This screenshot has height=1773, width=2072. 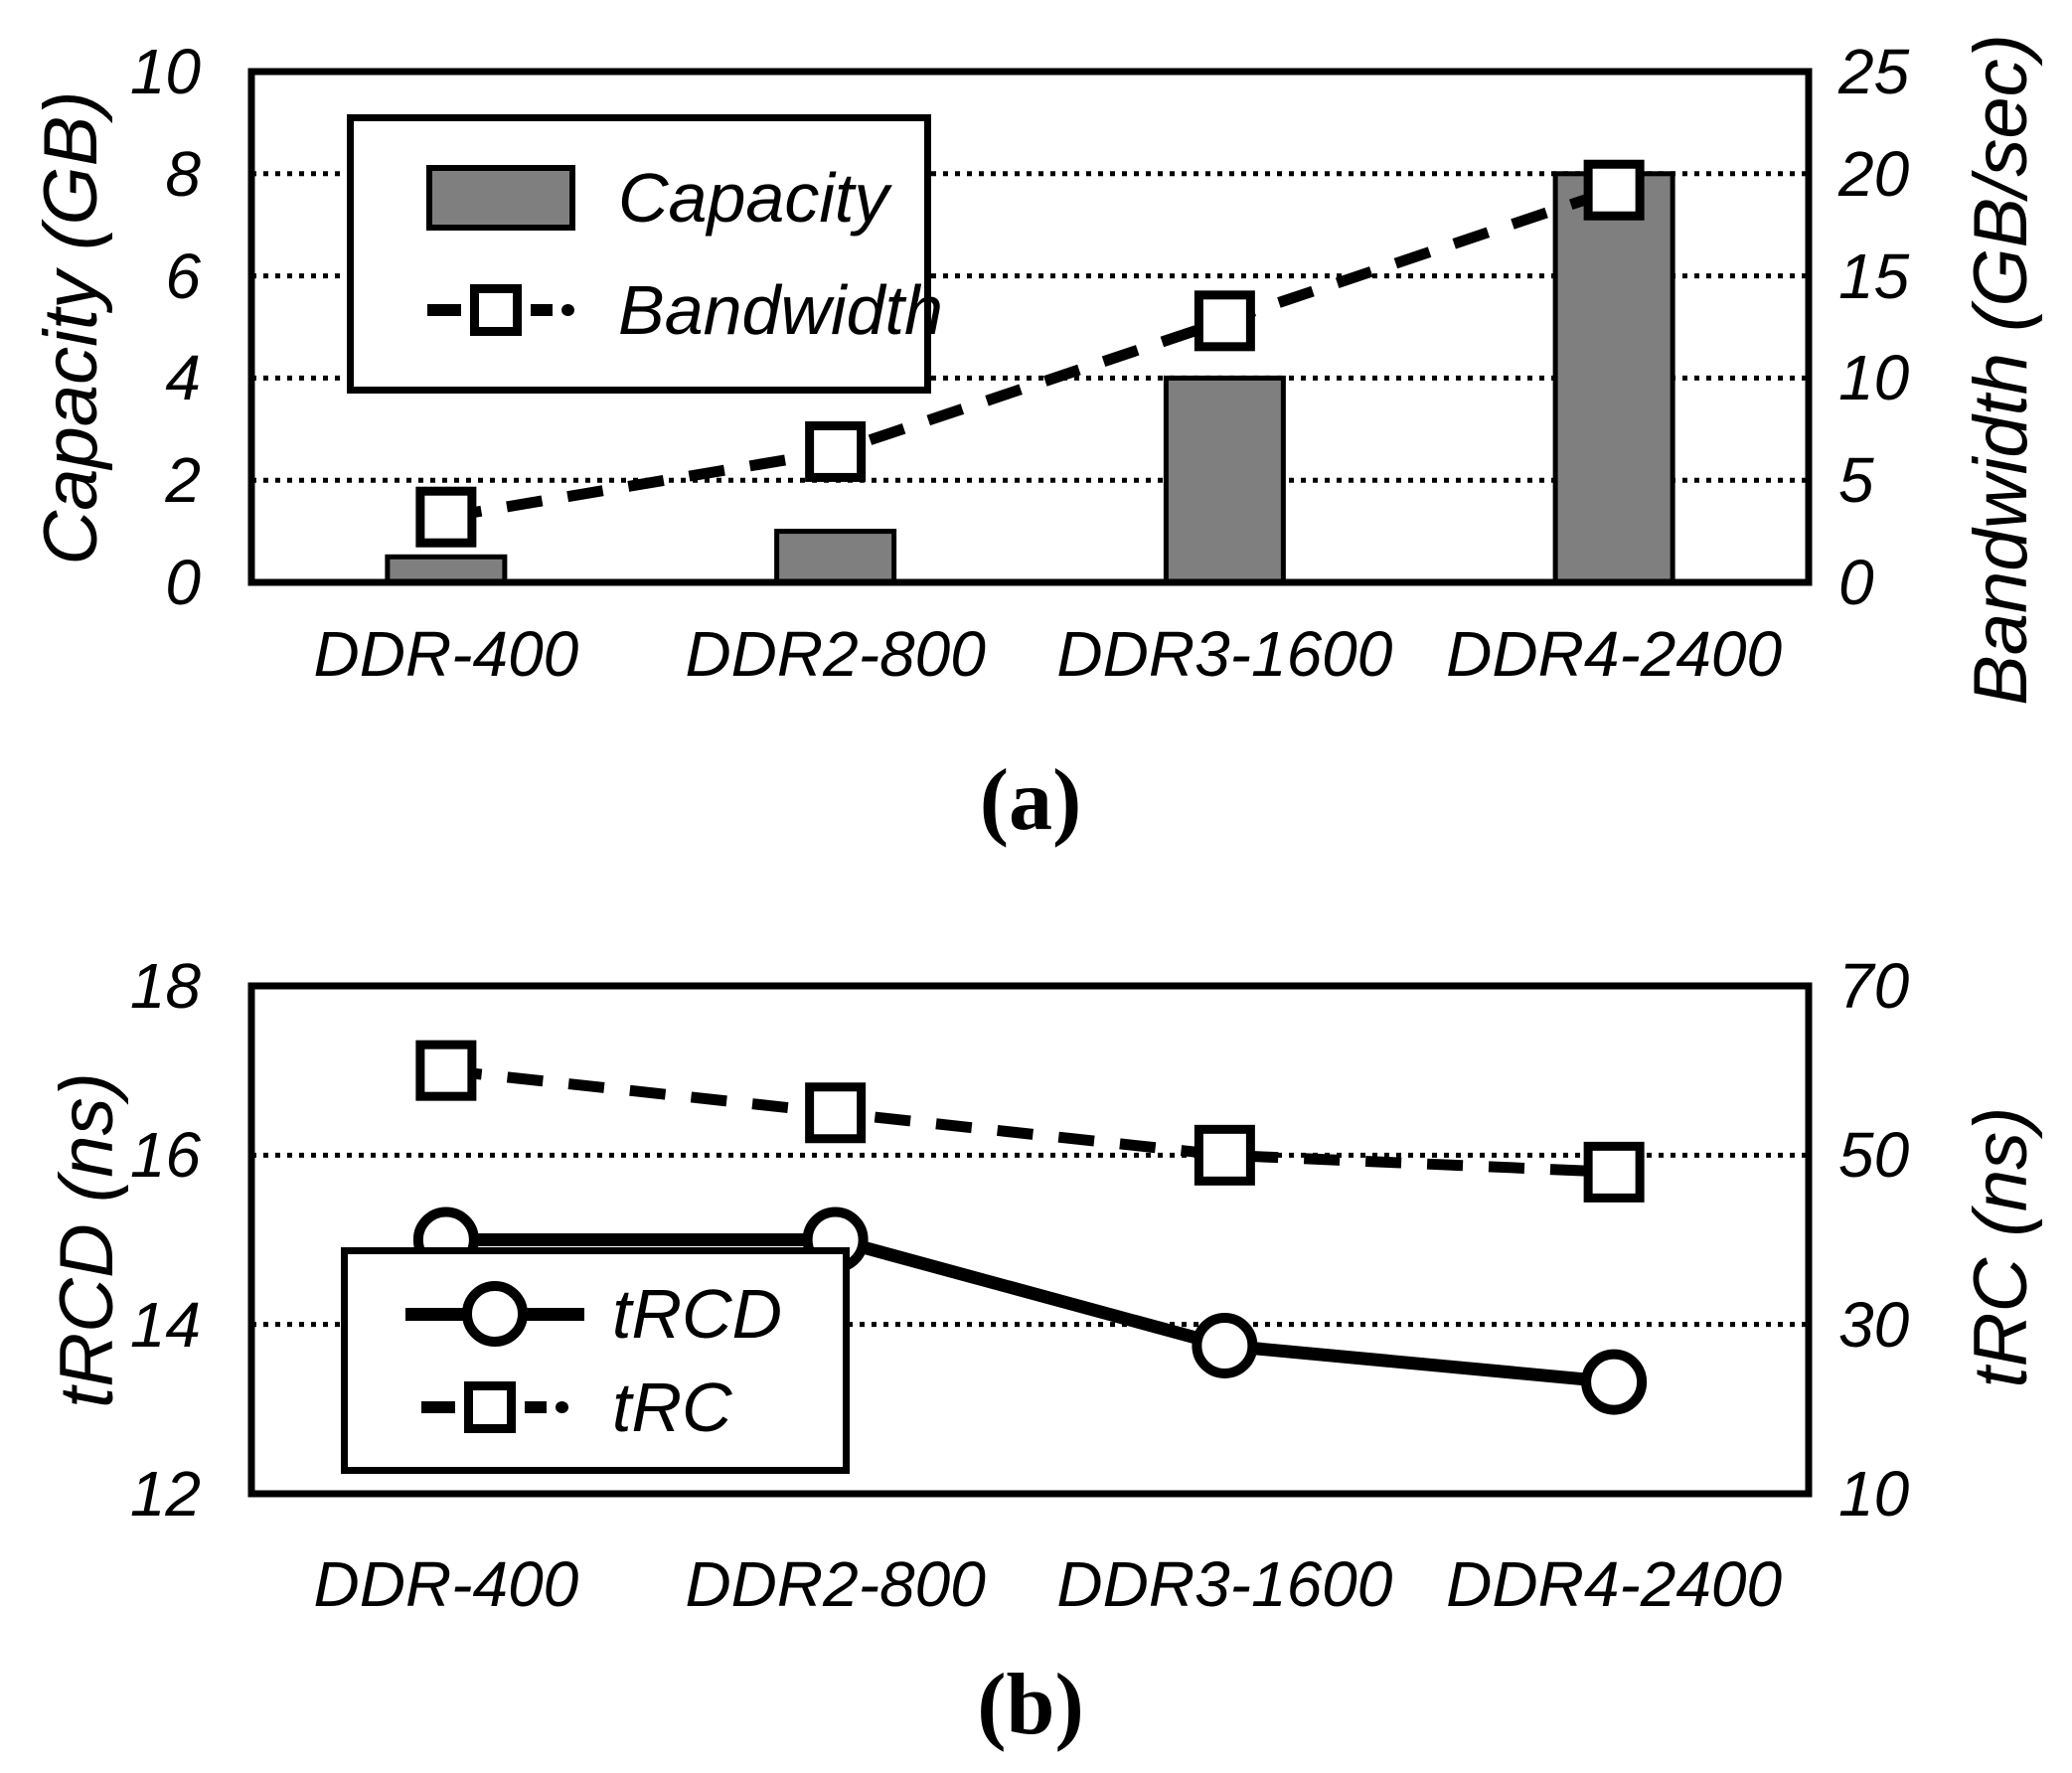 What do you see at coordinates (835, 1584) in the screenshot?
I see `chart-b-category-label: DDR2-800` at bounding box center [835, 1584].